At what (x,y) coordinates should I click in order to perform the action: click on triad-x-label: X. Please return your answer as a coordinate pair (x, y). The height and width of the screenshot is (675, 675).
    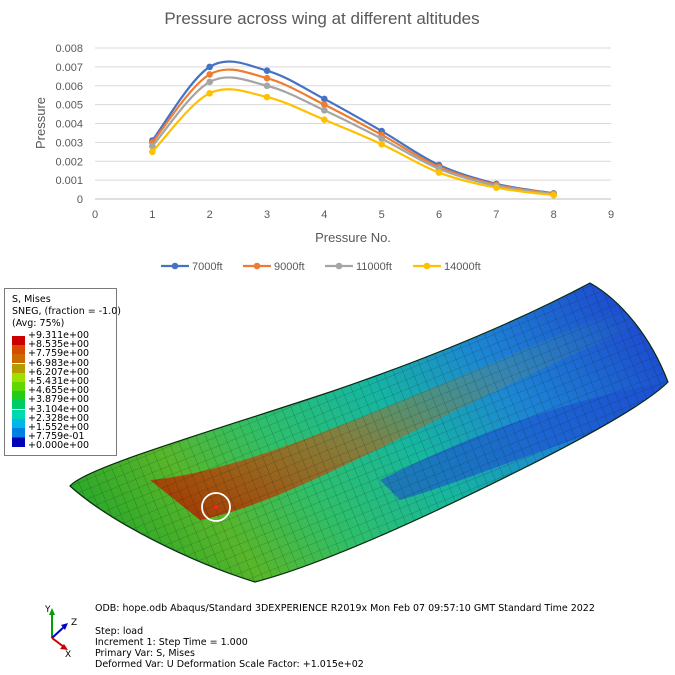
    Looking at the image, I should click on (68, 654).